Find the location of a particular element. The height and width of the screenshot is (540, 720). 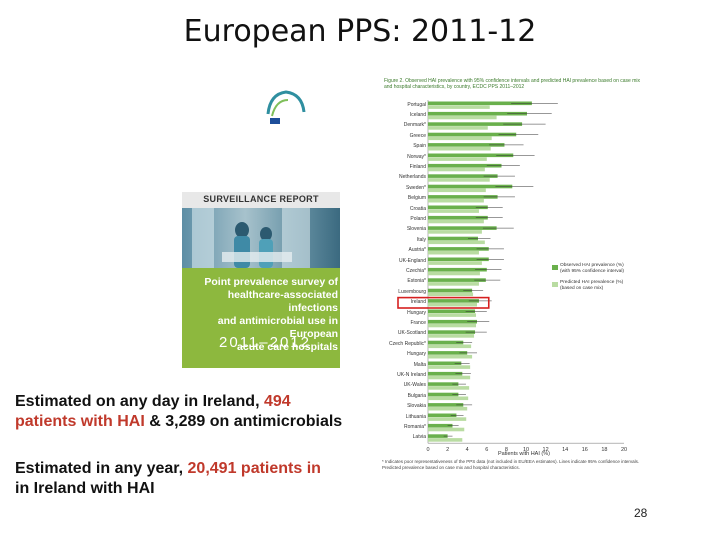

country-label: Latvia is located at coordinates (419, 437).